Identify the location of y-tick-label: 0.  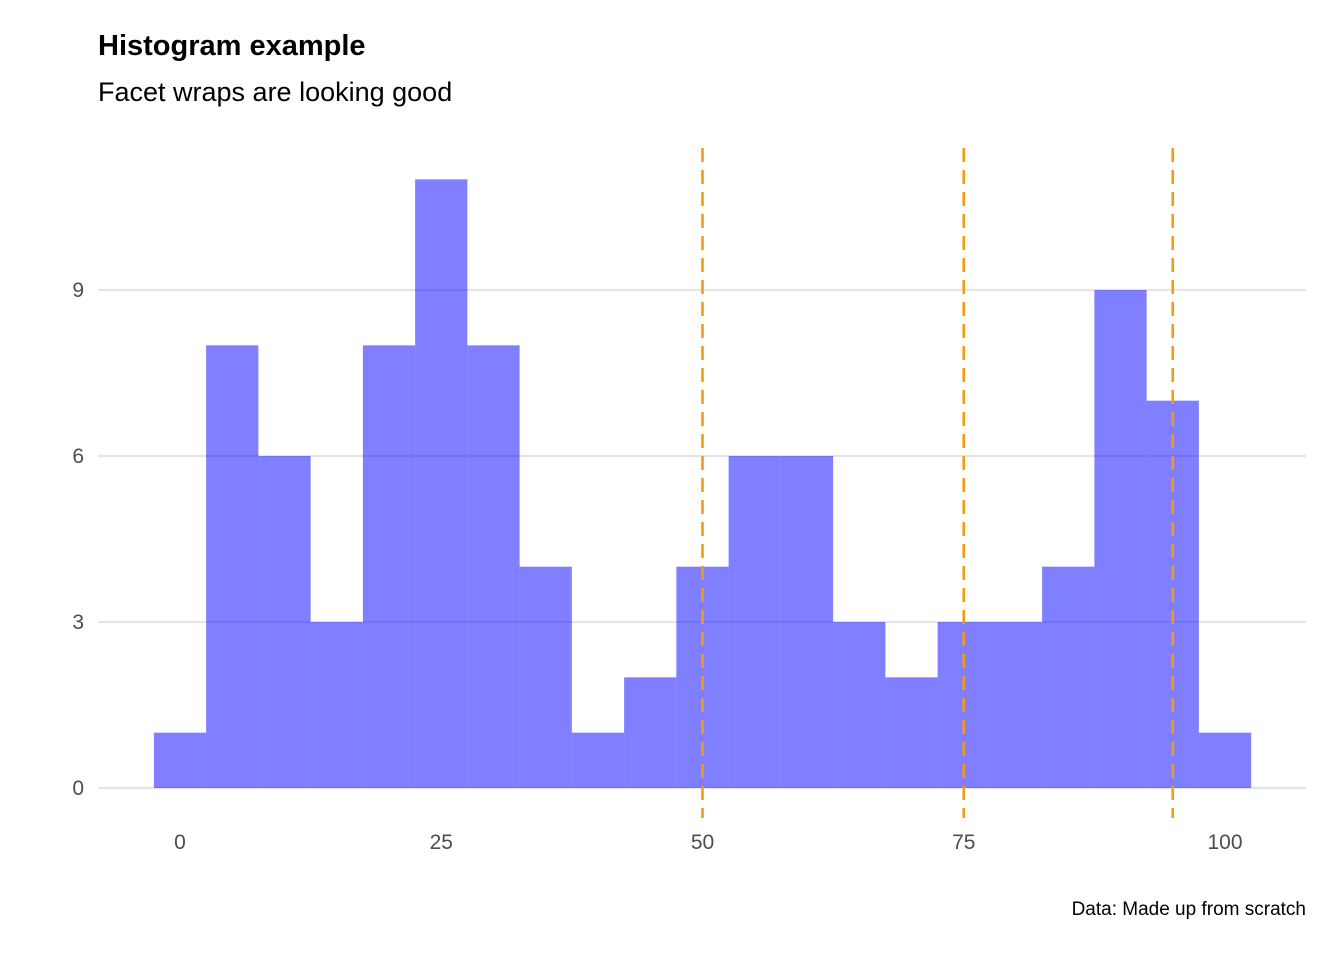
(78, 788).